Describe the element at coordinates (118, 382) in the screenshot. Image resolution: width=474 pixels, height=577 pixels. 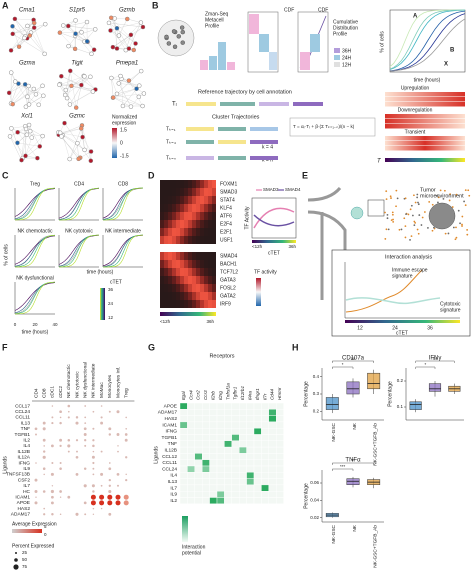
I see `column-label: Monocytes Inf.` at that location.